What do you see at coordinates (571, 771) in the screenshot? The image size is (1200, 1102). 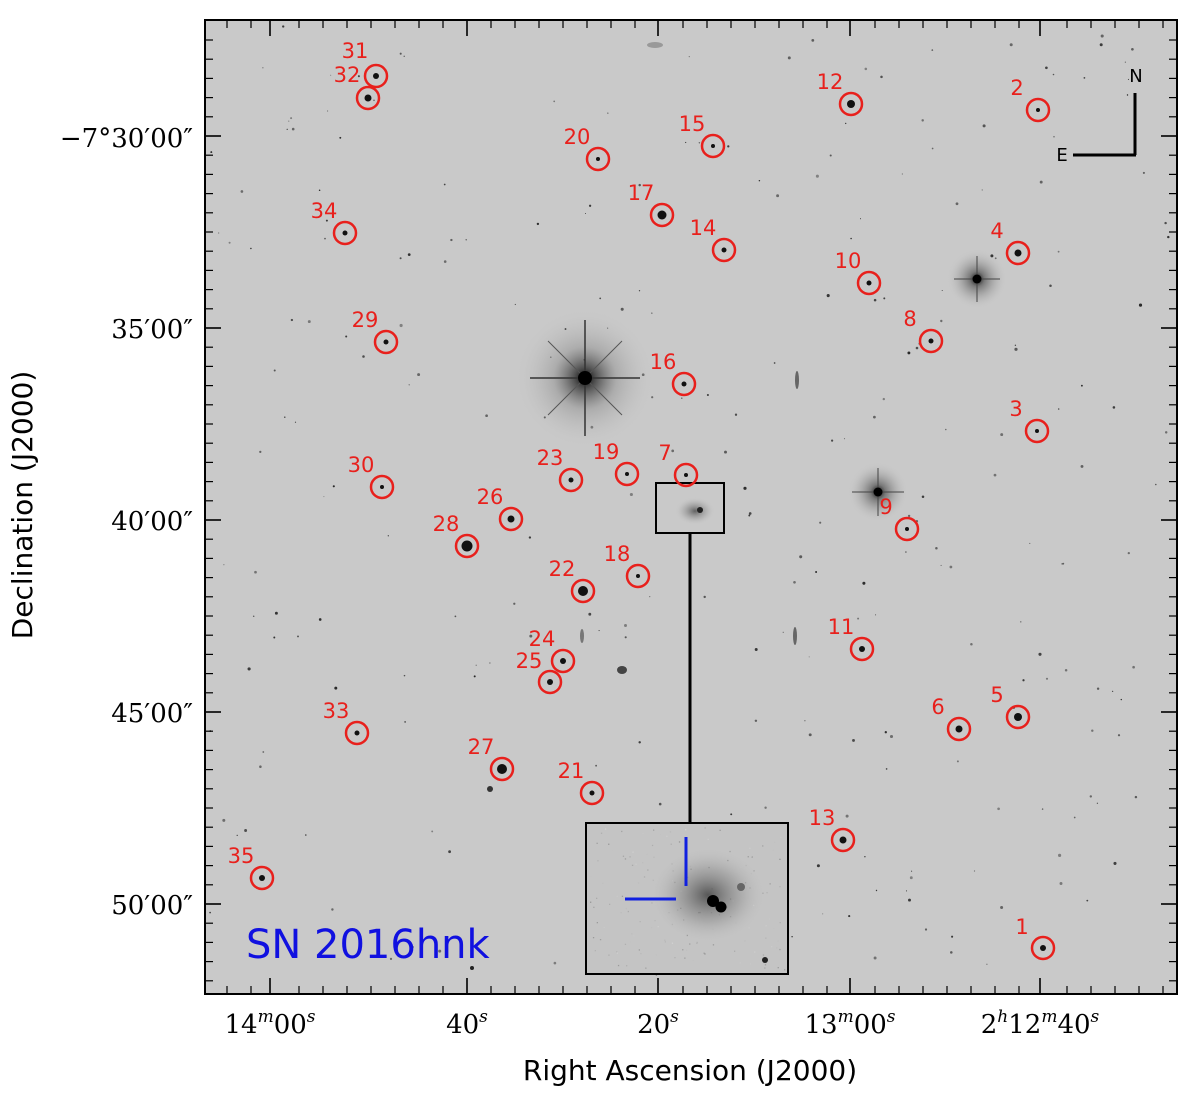 I see `marker-label: 21` at bounding box center [571, 771].